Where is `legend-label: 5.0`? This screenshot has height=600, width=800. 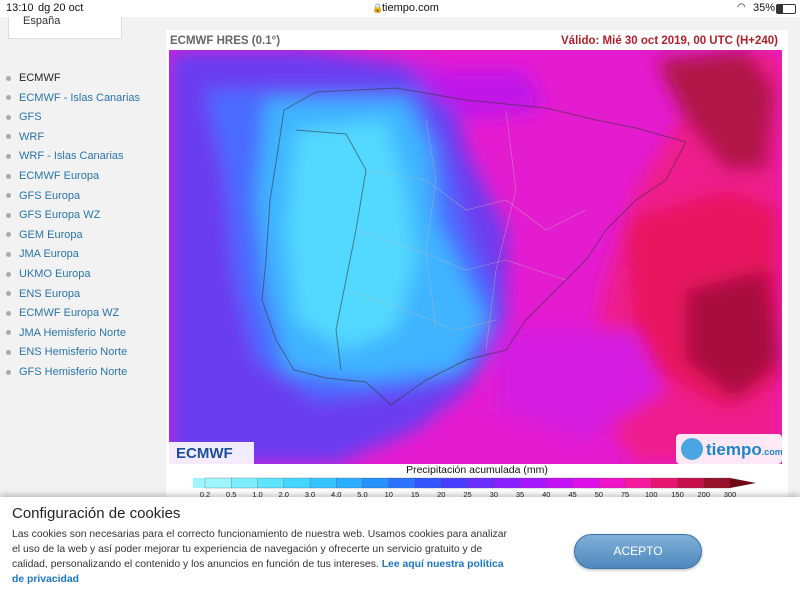 legend-label: 5.0 is located at coordinates (362, 494).